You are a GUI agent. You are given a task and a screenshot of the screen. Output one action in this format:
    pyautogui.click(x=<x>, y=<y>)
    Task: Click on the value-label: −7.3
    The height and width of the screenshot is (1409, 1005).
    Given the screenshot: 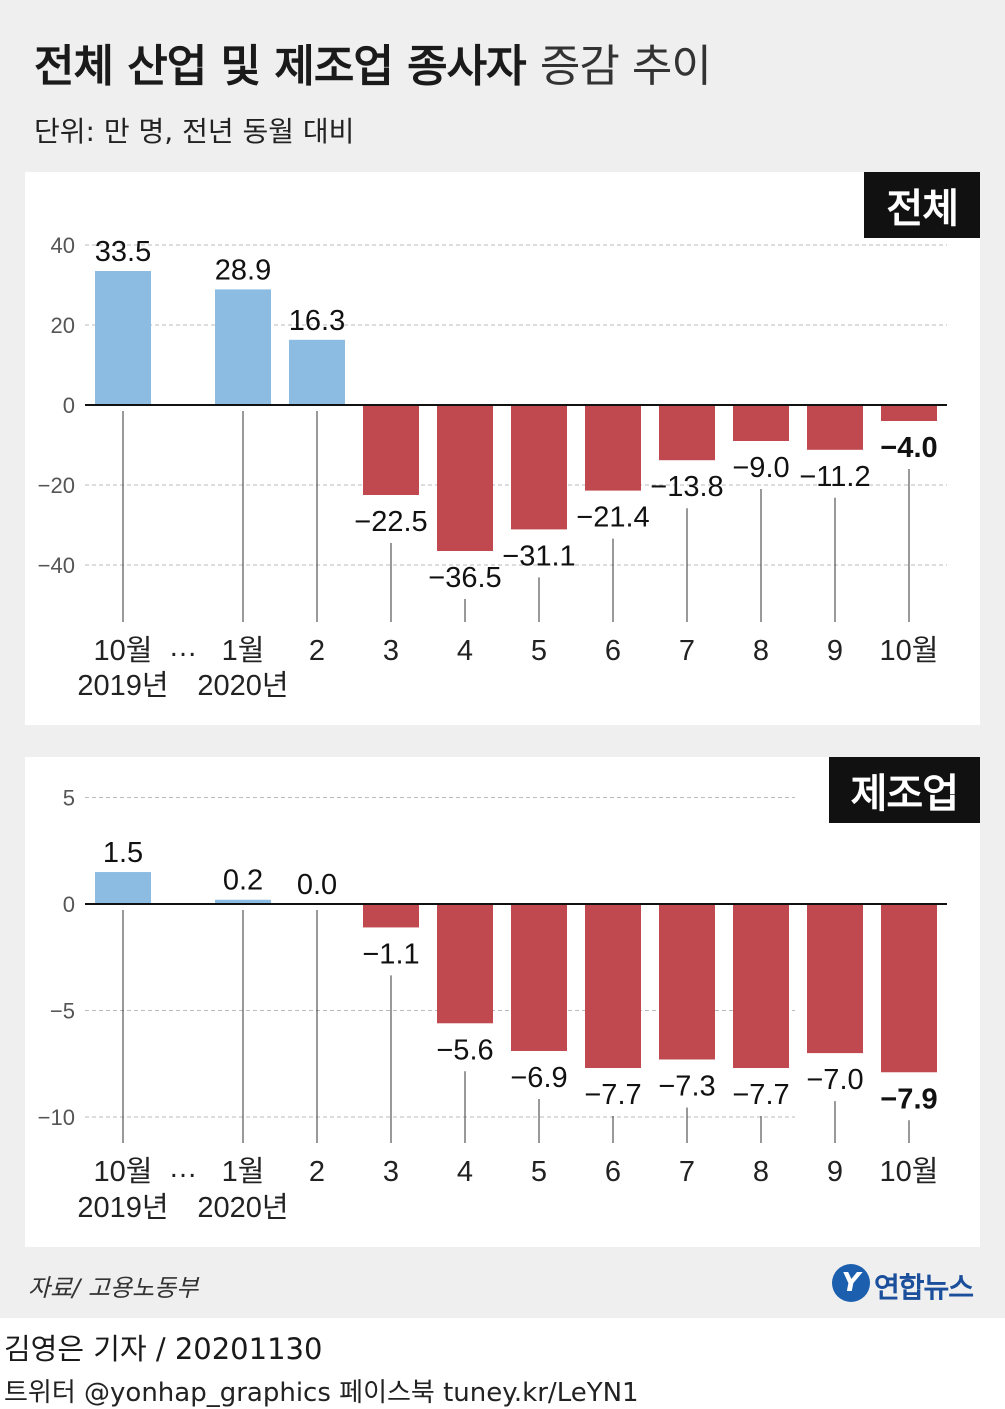 What is the action you would take?
    pyautogui.click(x=686, y=1086)
    